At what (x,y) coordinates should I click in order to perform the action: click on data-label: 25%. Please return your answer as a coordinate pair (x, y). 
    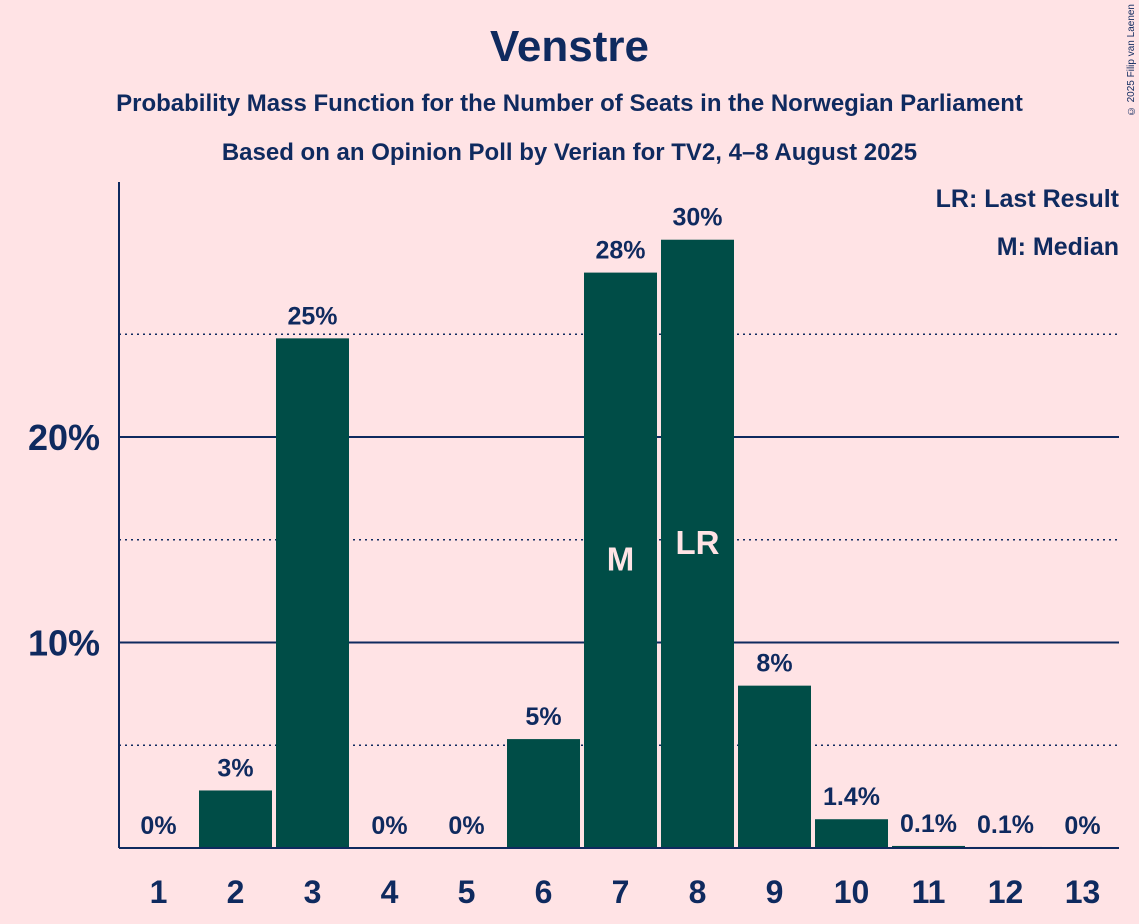
    Looking at the image, I should click on (312, 316).